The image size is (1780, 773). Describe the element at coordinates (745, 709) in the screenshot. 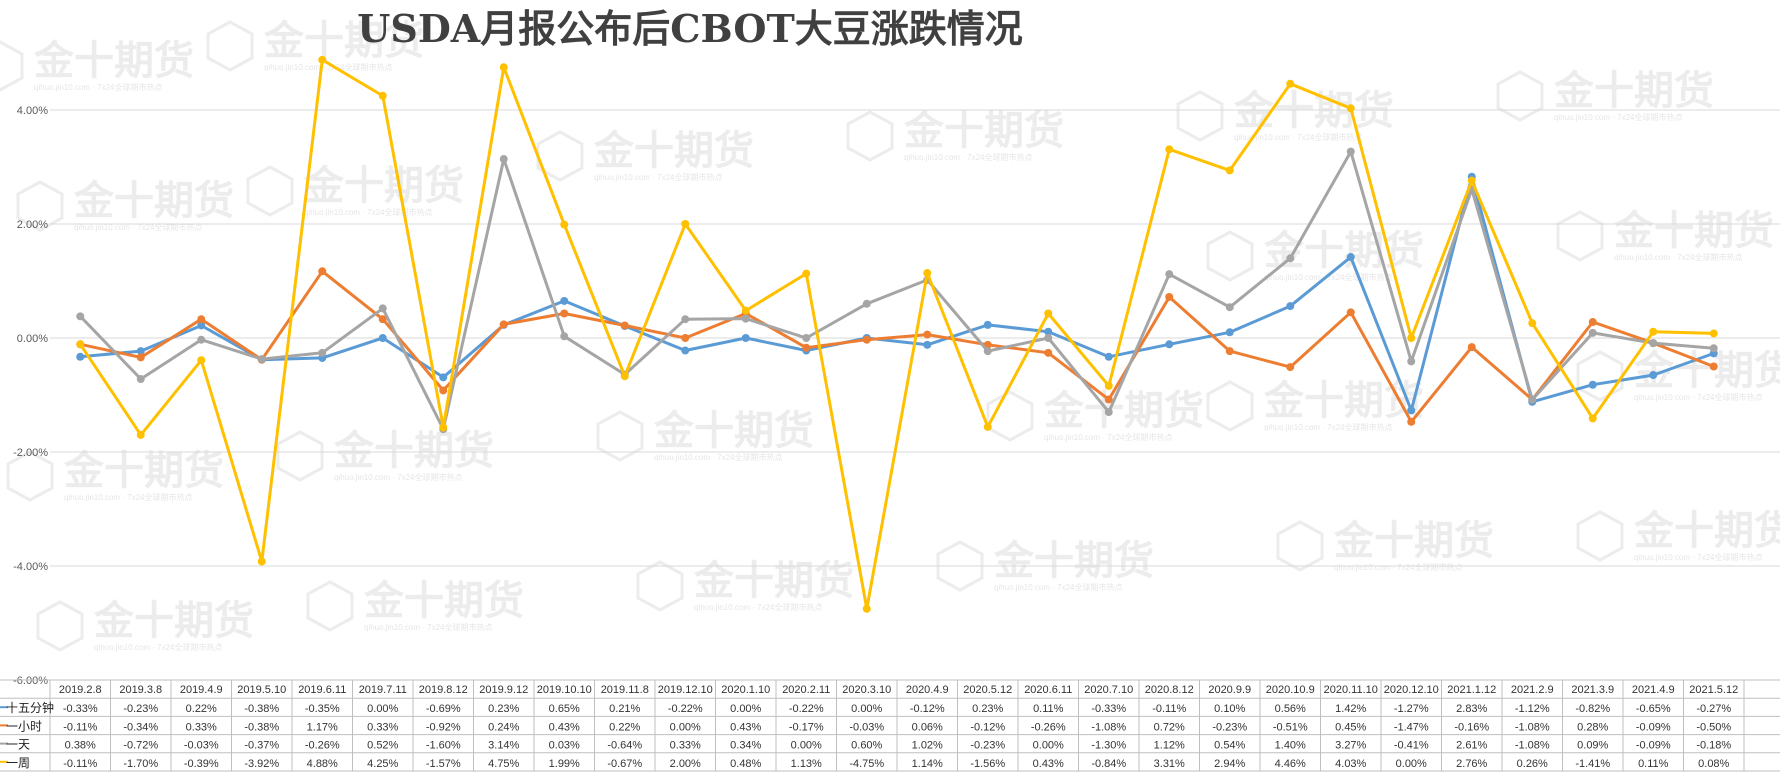

I see `data-label: 0.00%` at that location.